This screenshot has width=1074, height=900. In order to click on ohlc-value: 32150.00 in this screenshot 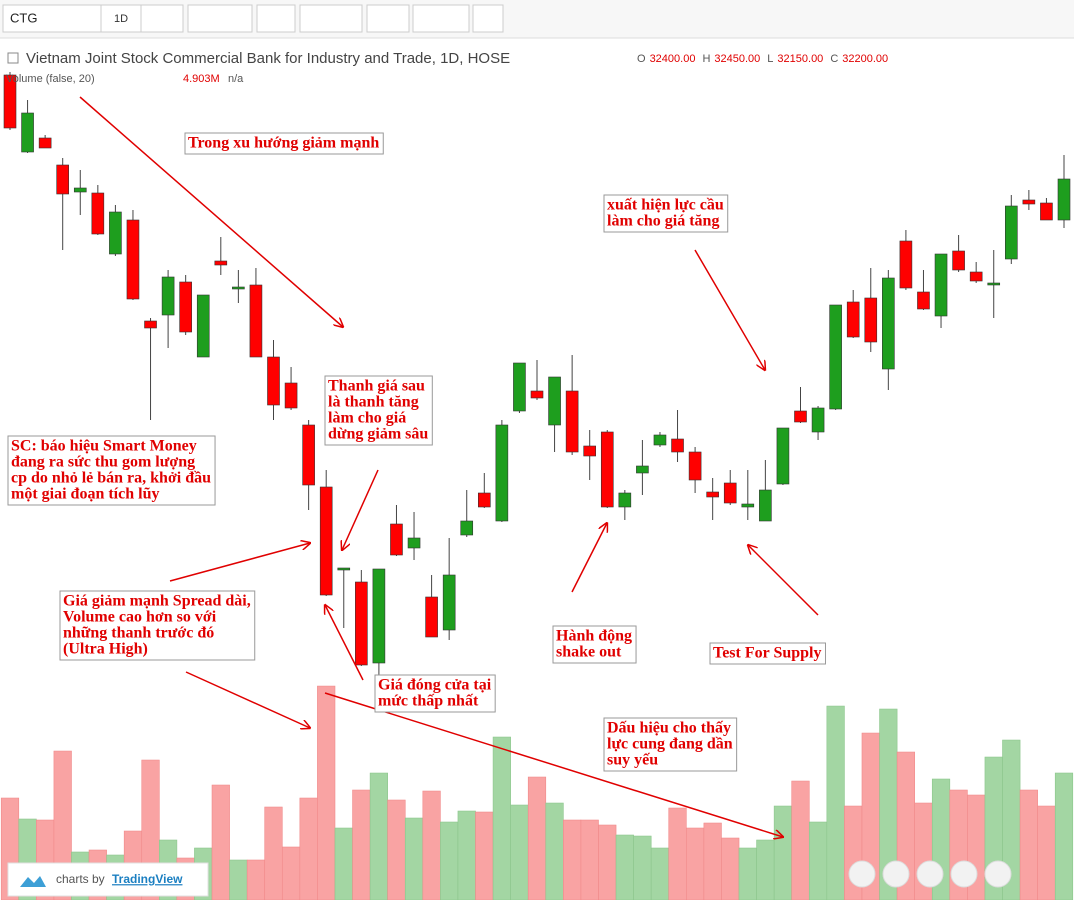, I will do `click(800, 59)`.